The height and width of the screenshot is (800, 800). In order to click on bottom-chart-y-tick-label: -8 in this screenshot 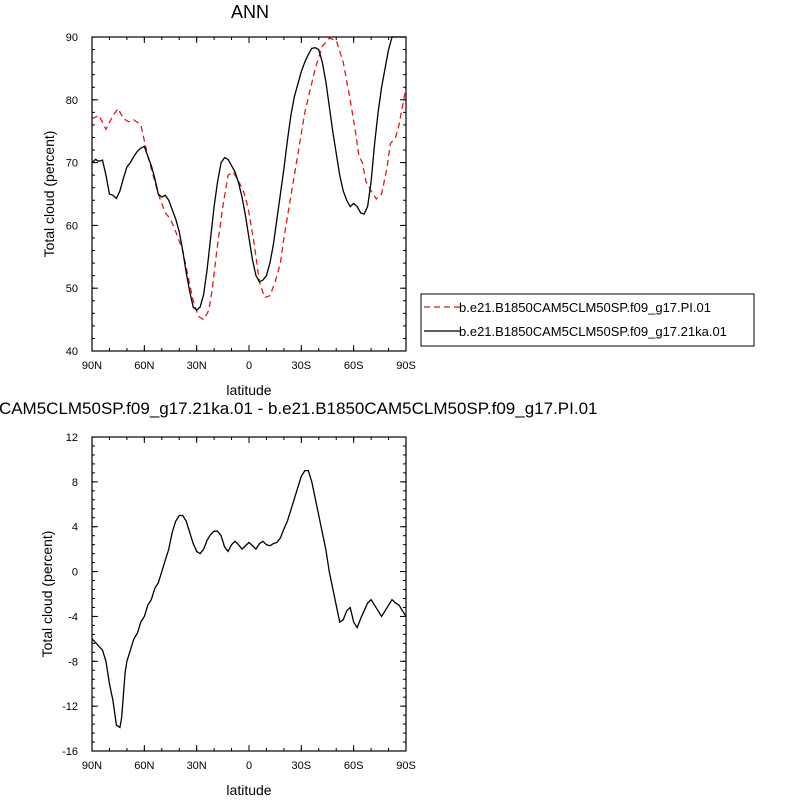, I will do `click(73, 662)`.